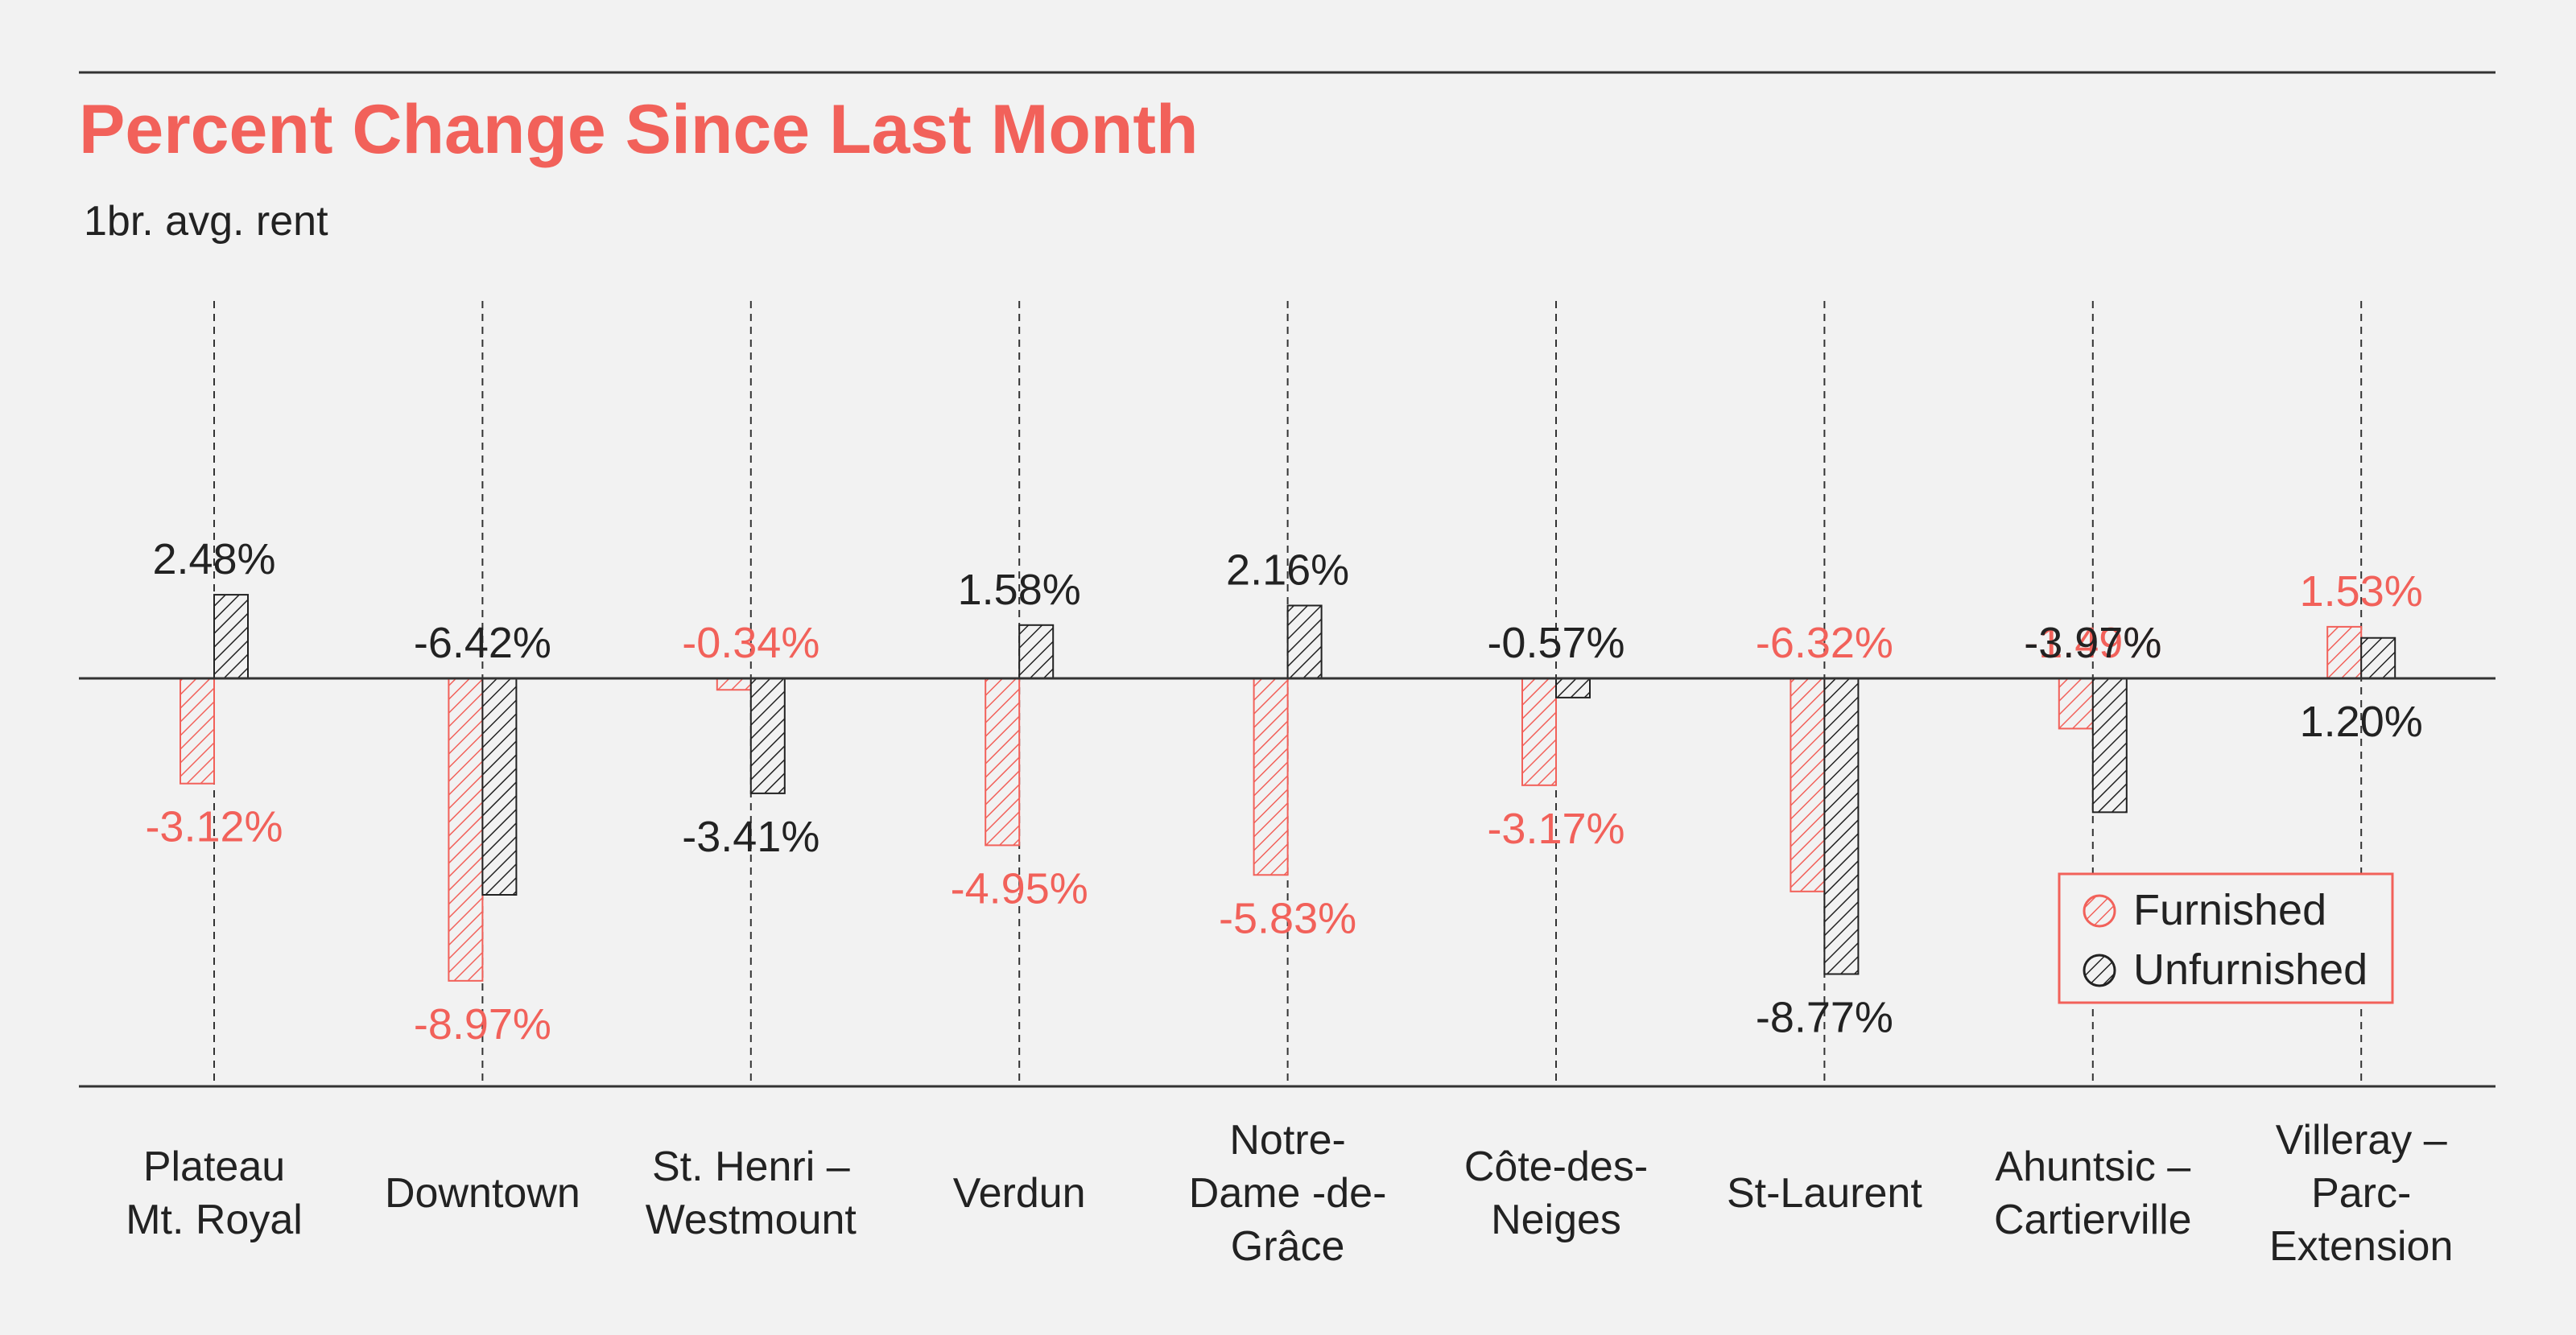 The image size is (2576, 1335). I want to click on x-tick-label: St-Laurent, so click(1824, 1193).